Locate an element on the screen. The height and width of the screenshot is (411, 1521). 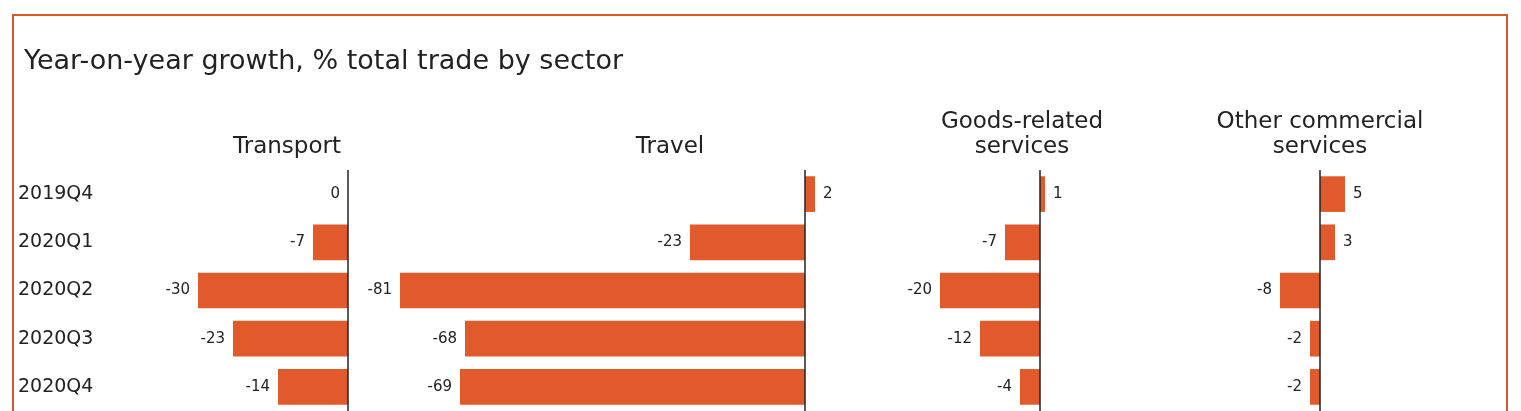
data-label: 2 is located at coordinates (828, 192).